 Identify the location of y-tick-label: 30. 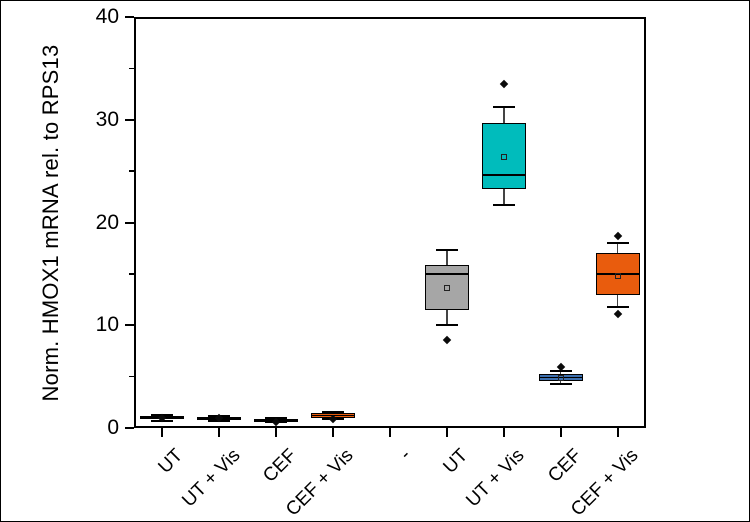
(107, 119).